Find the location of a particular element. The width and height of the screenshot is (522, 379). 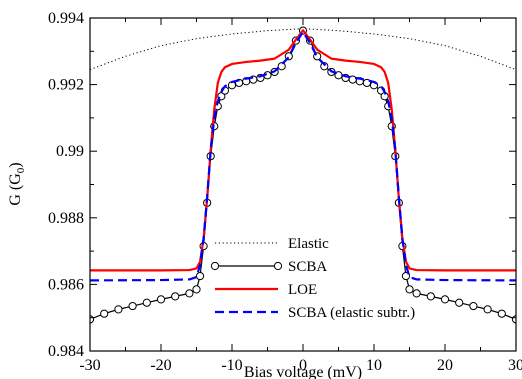

y-tick-label: 0.992 is located at coordinates (66, 85).